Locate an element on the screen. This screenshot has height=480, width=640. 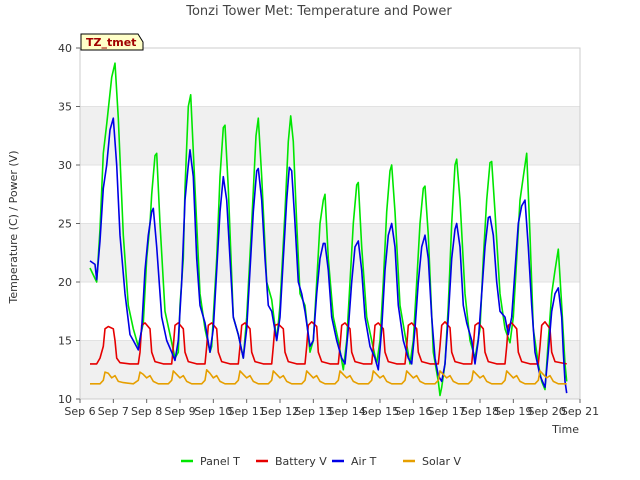
badge-box is located at coordinates (112, 42).